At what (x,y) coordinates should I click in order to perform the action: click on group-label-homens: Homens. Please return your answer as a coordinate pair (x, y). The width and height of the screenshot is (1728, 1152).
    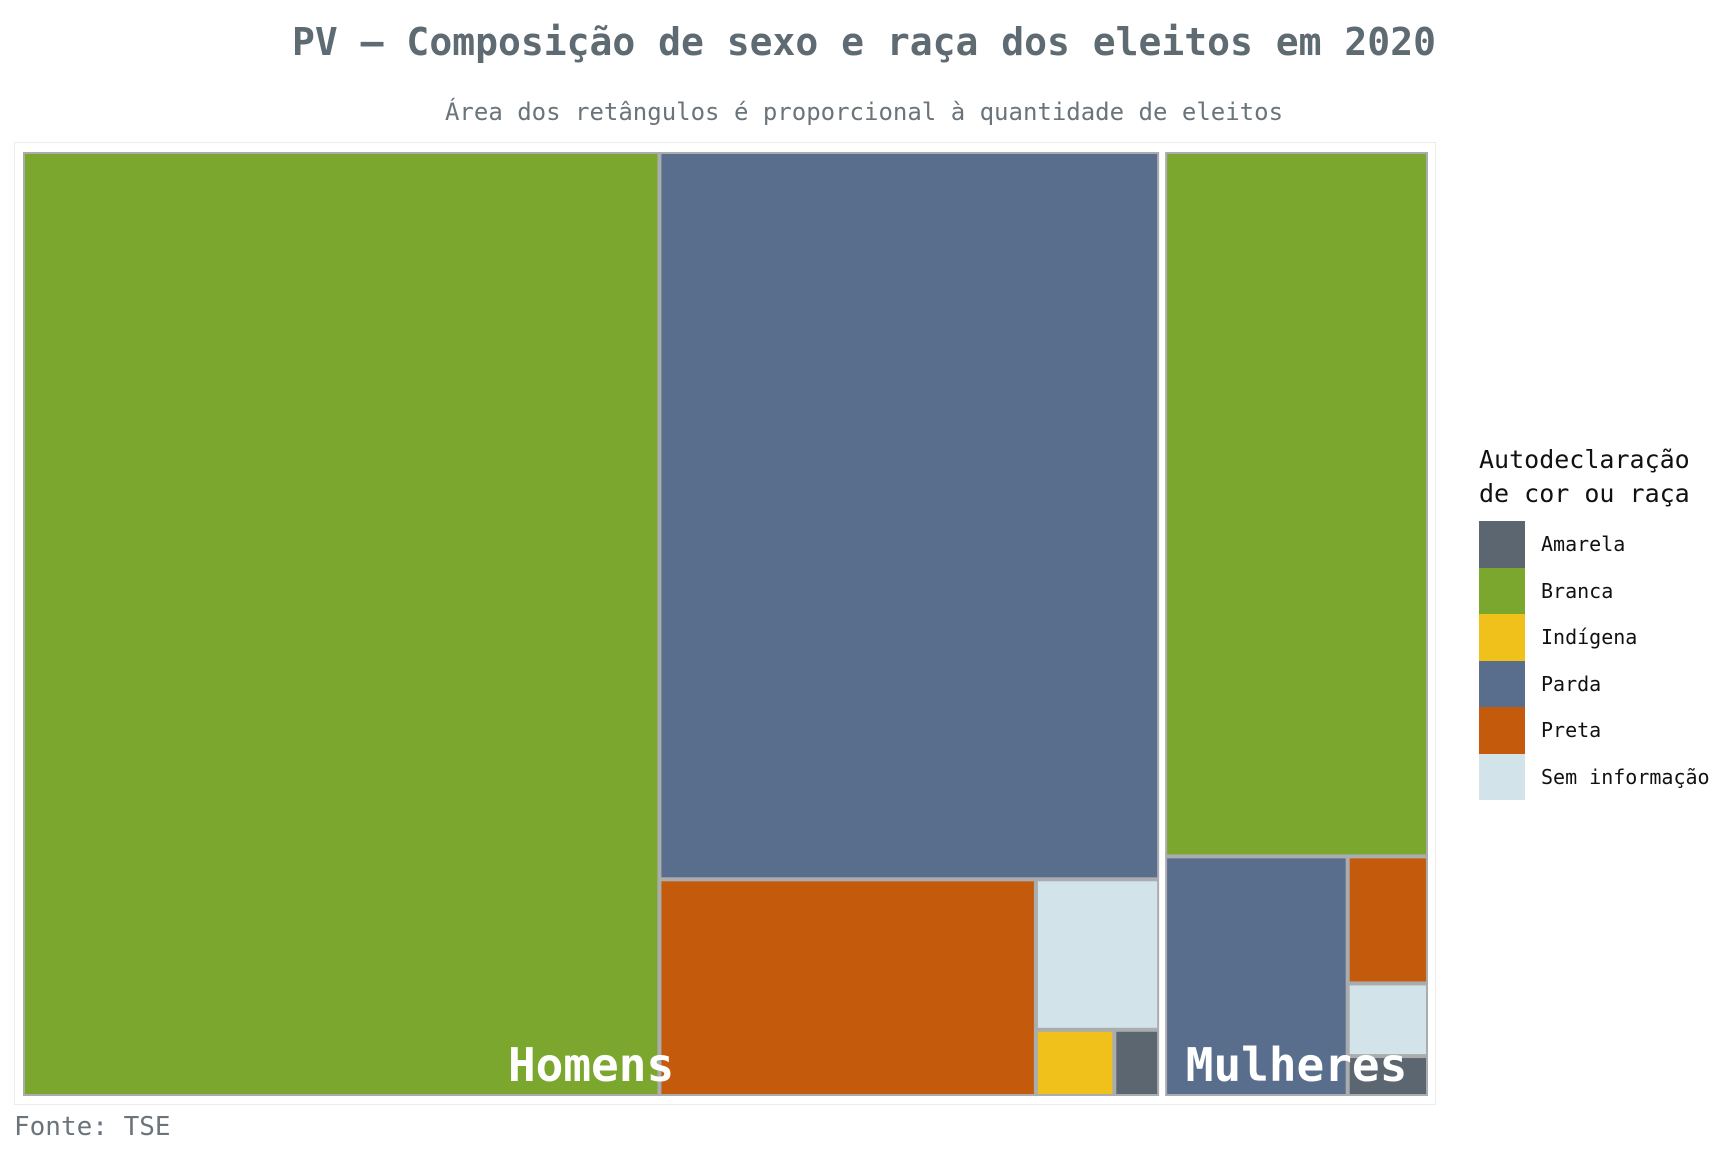
    Looking at the image, I should click on (591, 1065).